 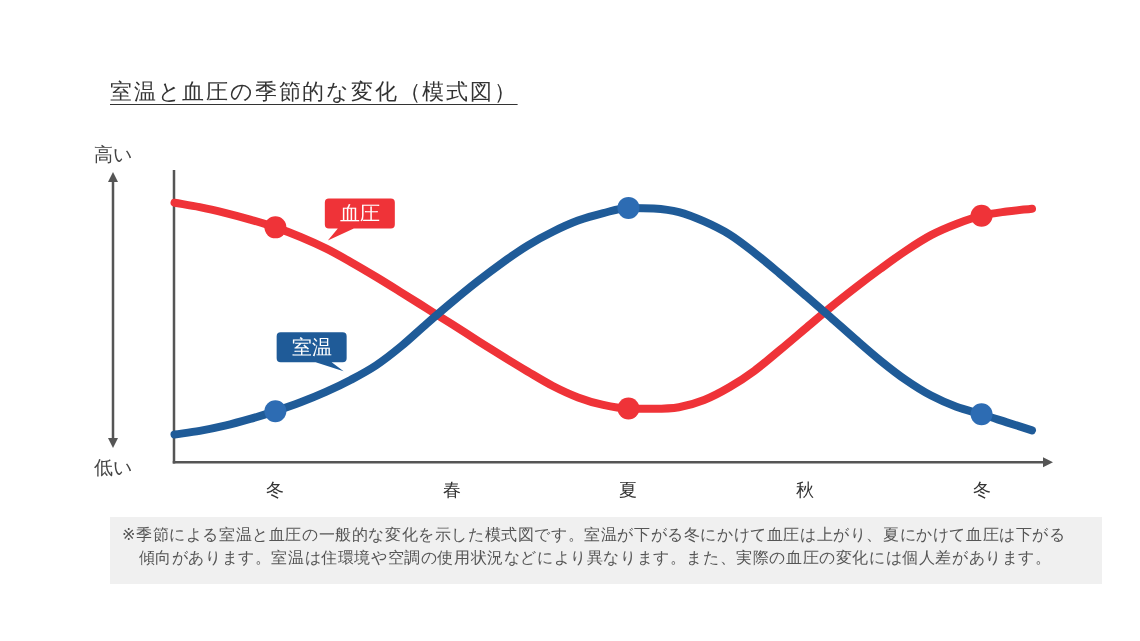 What do you see at coordinates (314, 92) in the screenshot?
I see `chart-title: 室温と血圧の季節的な変化（模式図）` at bounding box center [314, 92].